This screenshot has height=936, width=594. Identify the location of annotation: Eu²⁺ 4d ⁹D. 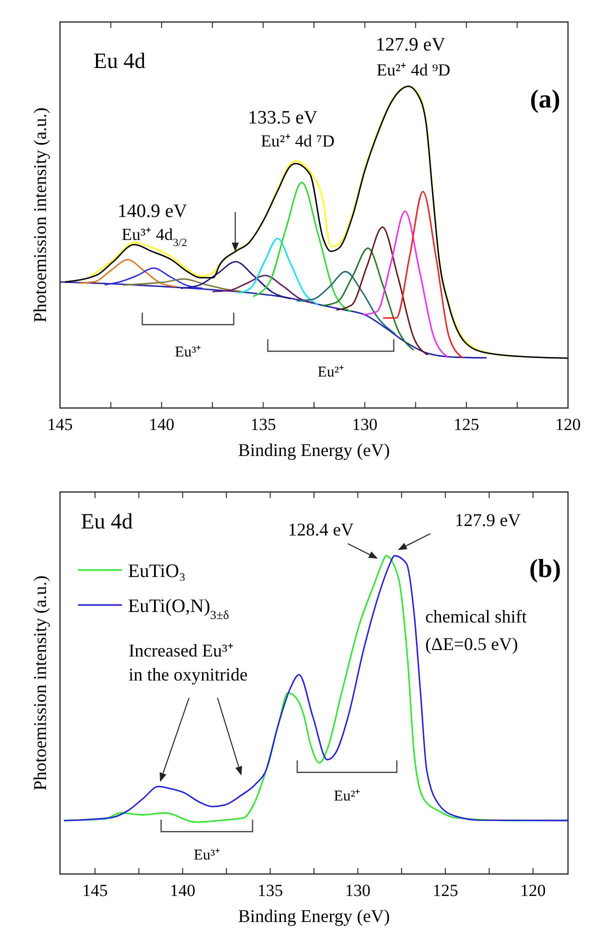
(413, 70).